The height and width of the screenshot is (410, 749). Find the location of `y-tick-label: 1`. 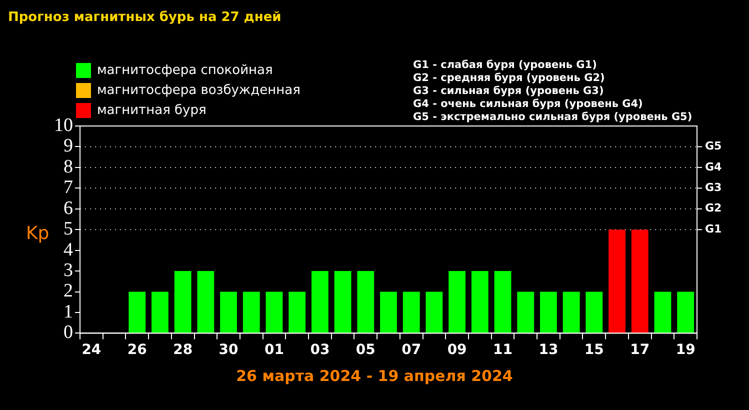

y-tick-label: 1 is located at coordinates (68, 311).